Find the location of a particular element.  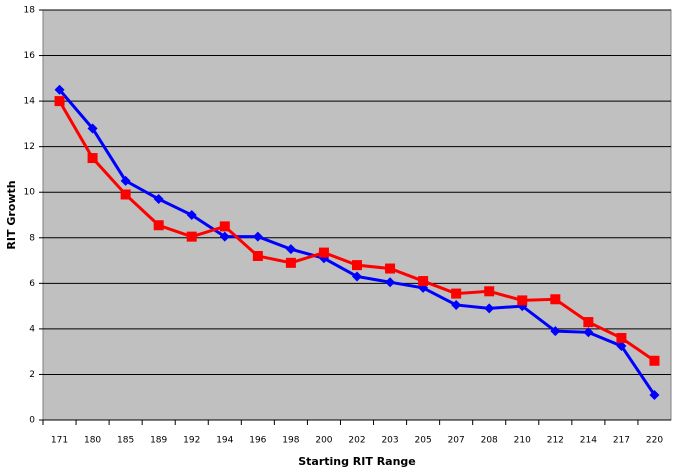

x-tick-label: 202 is located at coordinates (356, 441).